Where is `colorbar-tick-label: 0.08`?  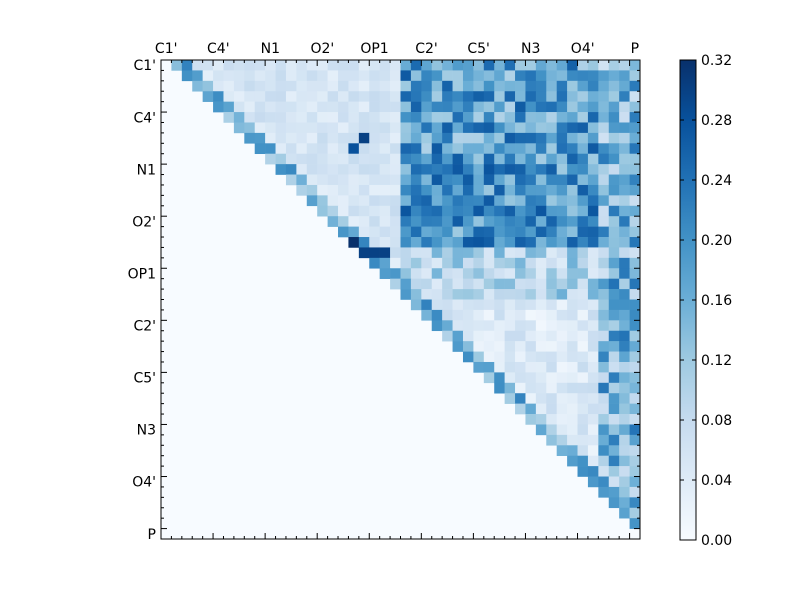 colorbar-tick-label: 0.08 is located at coordinates (716, 421).